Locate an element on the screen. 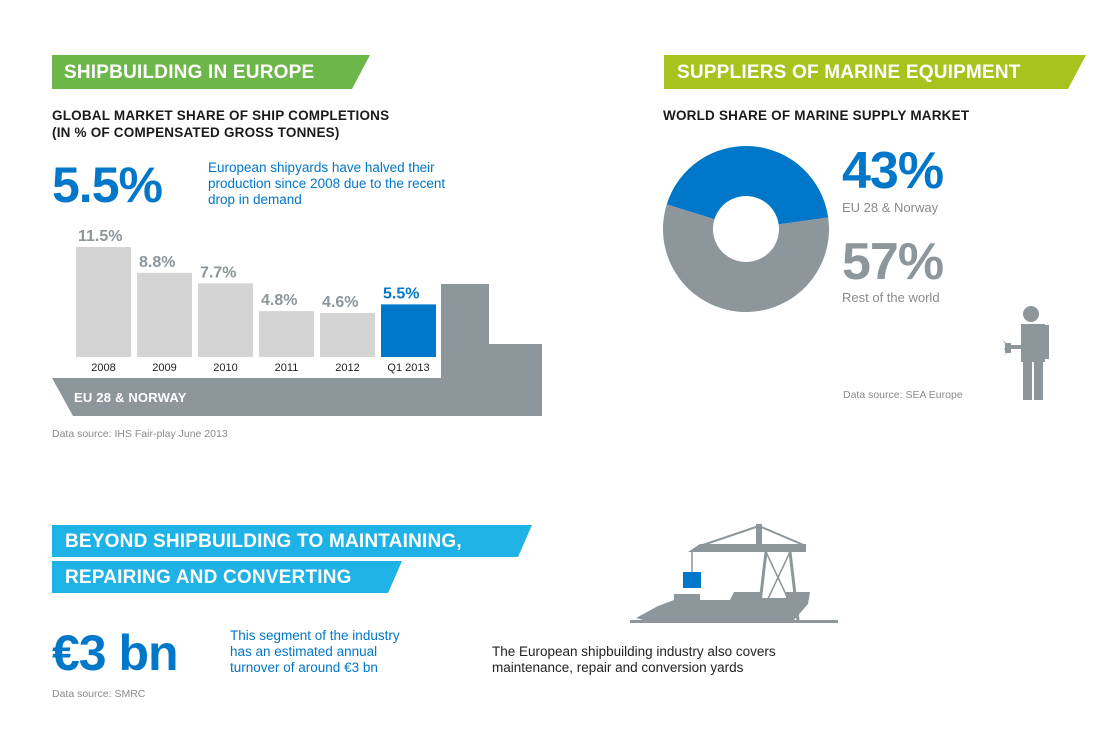 This screenshot has width=1120, height=750. bar-category-label: 2008 is located at coordinates (103, 368).